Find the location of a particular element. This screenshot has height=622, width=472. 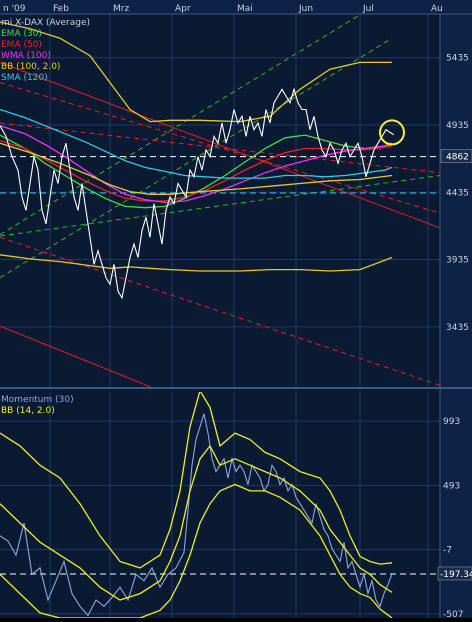

y-tick-label: 4935 is located at coordinates (457, 126).